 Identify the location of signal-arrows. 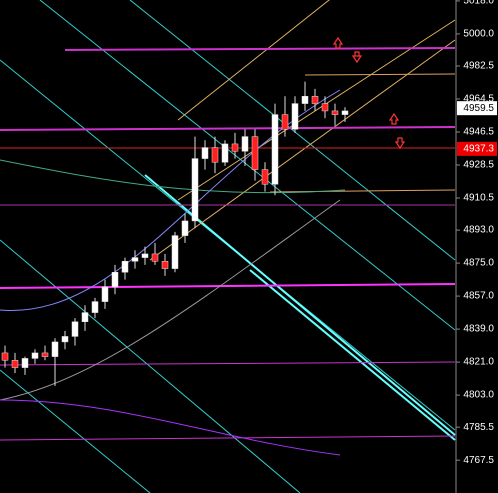
(369, 93).